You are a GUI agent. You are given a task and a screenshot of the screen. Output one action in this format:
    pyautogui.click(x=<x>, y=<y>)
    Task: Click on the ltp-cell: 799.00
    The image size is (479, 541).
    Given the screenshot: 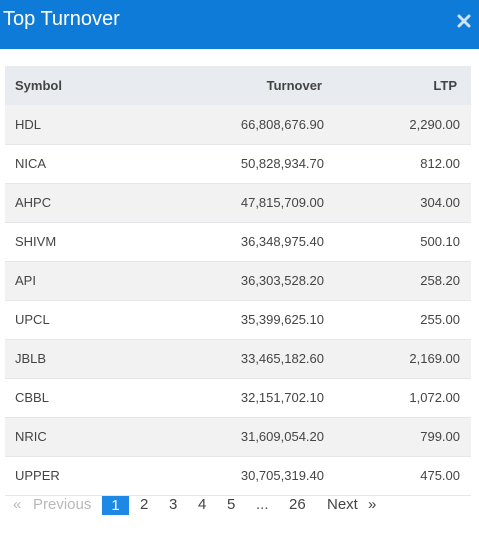 What is the action you would take?
    pyautogui.click(x=440, y=436)
    